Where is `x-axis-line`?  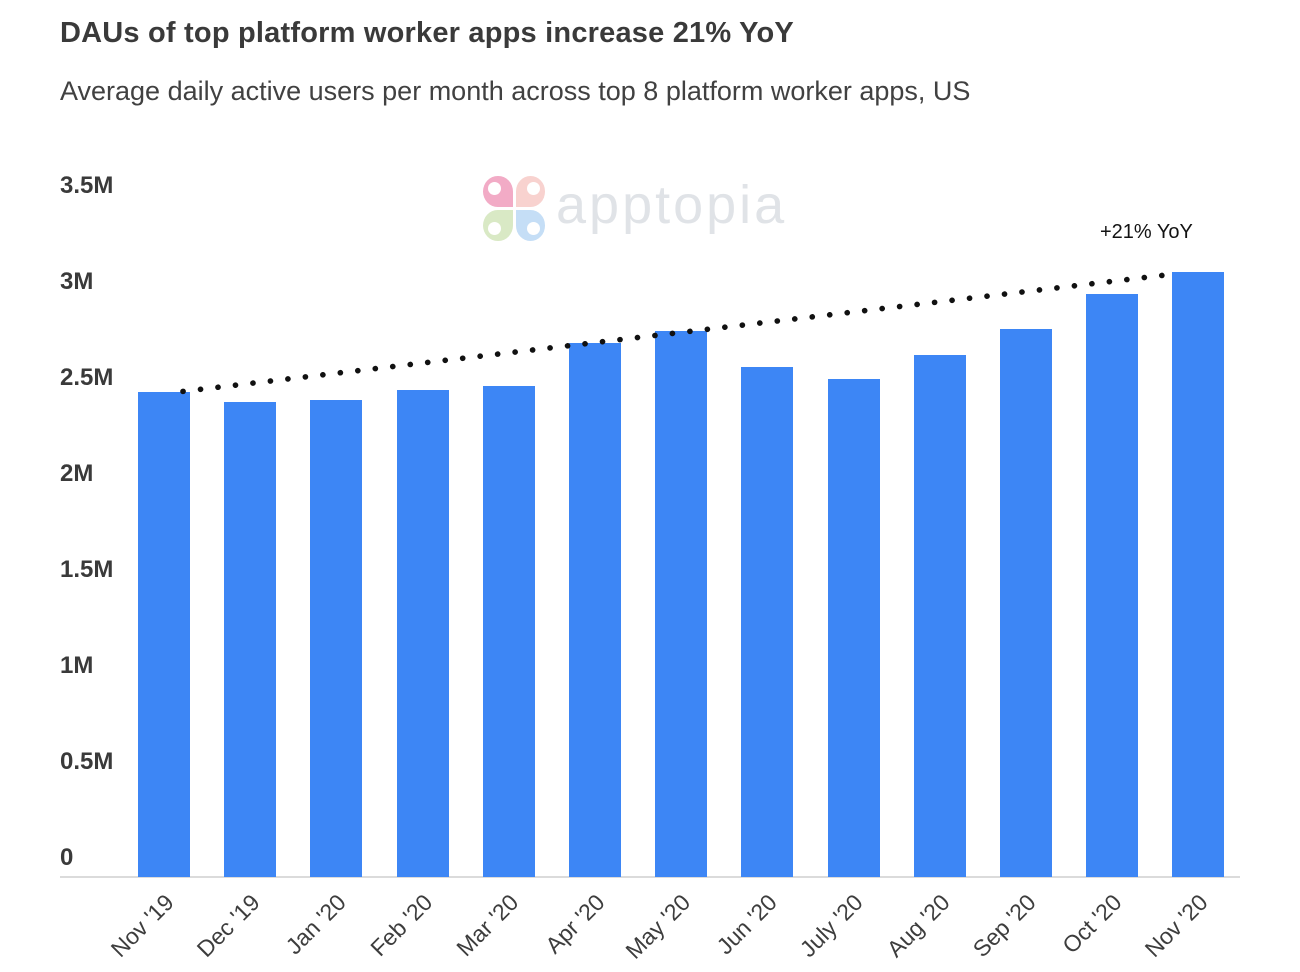
x-axis-line is located at coordinates (650, 877).